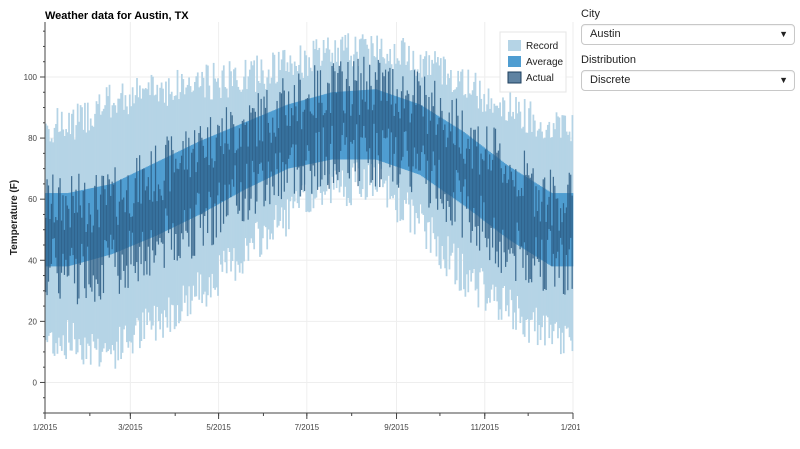  What do you see at coordinates (32, 138) in the screenshot?
I see `y-tick-label: 80` at bounding box center [32, 138].